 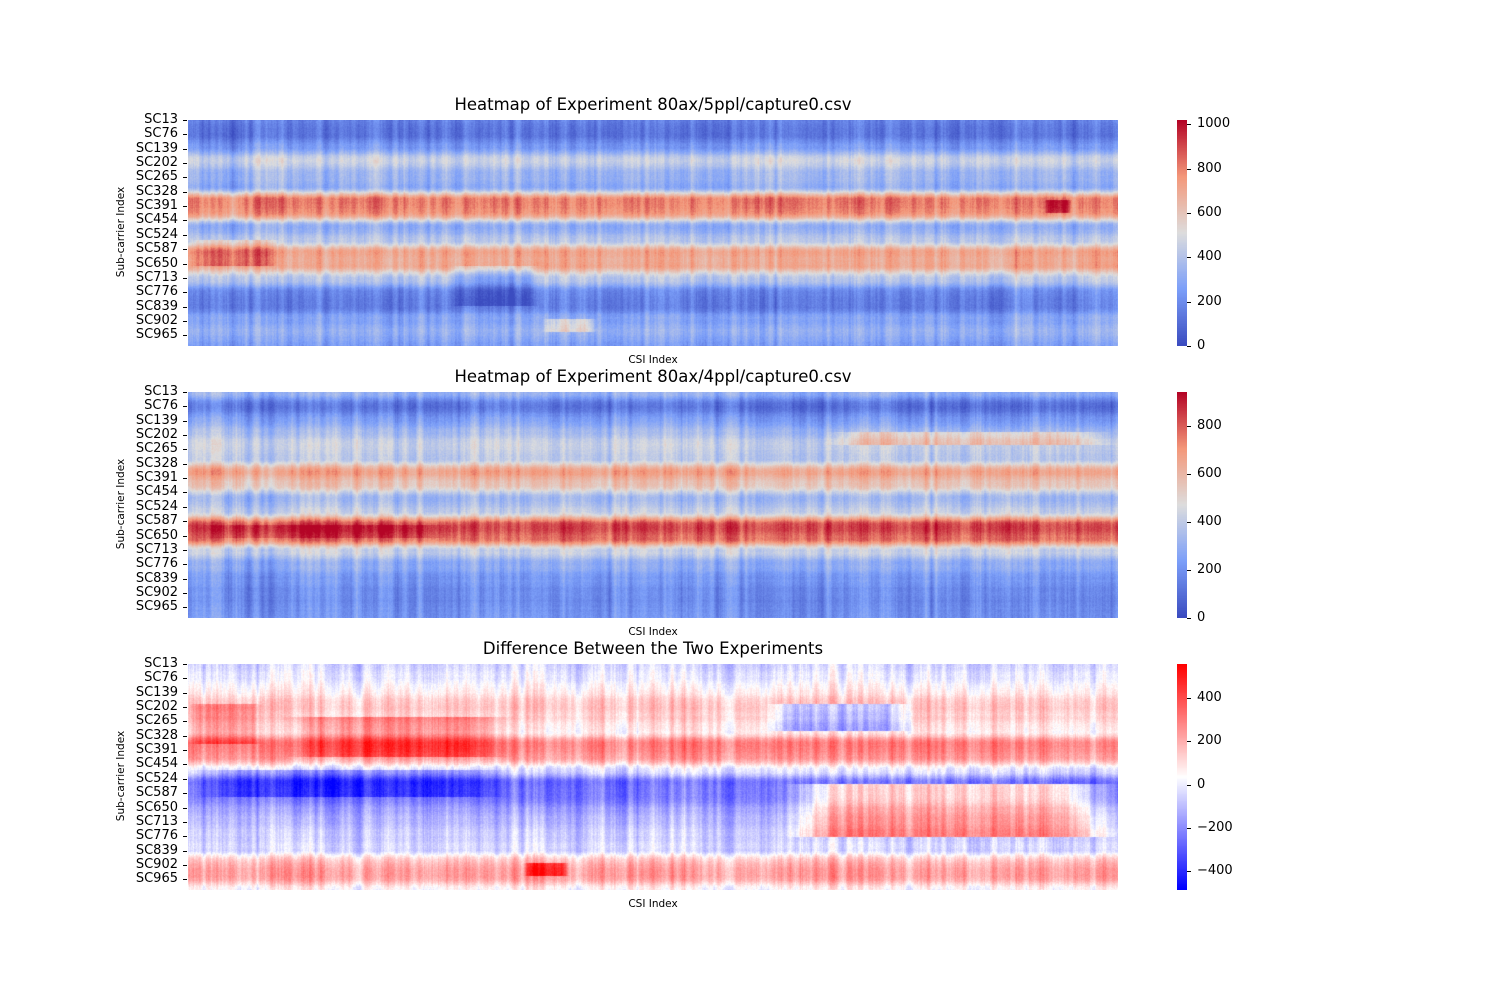 I want to click on y-tick-label: SC454, so click(x=156, y=492).